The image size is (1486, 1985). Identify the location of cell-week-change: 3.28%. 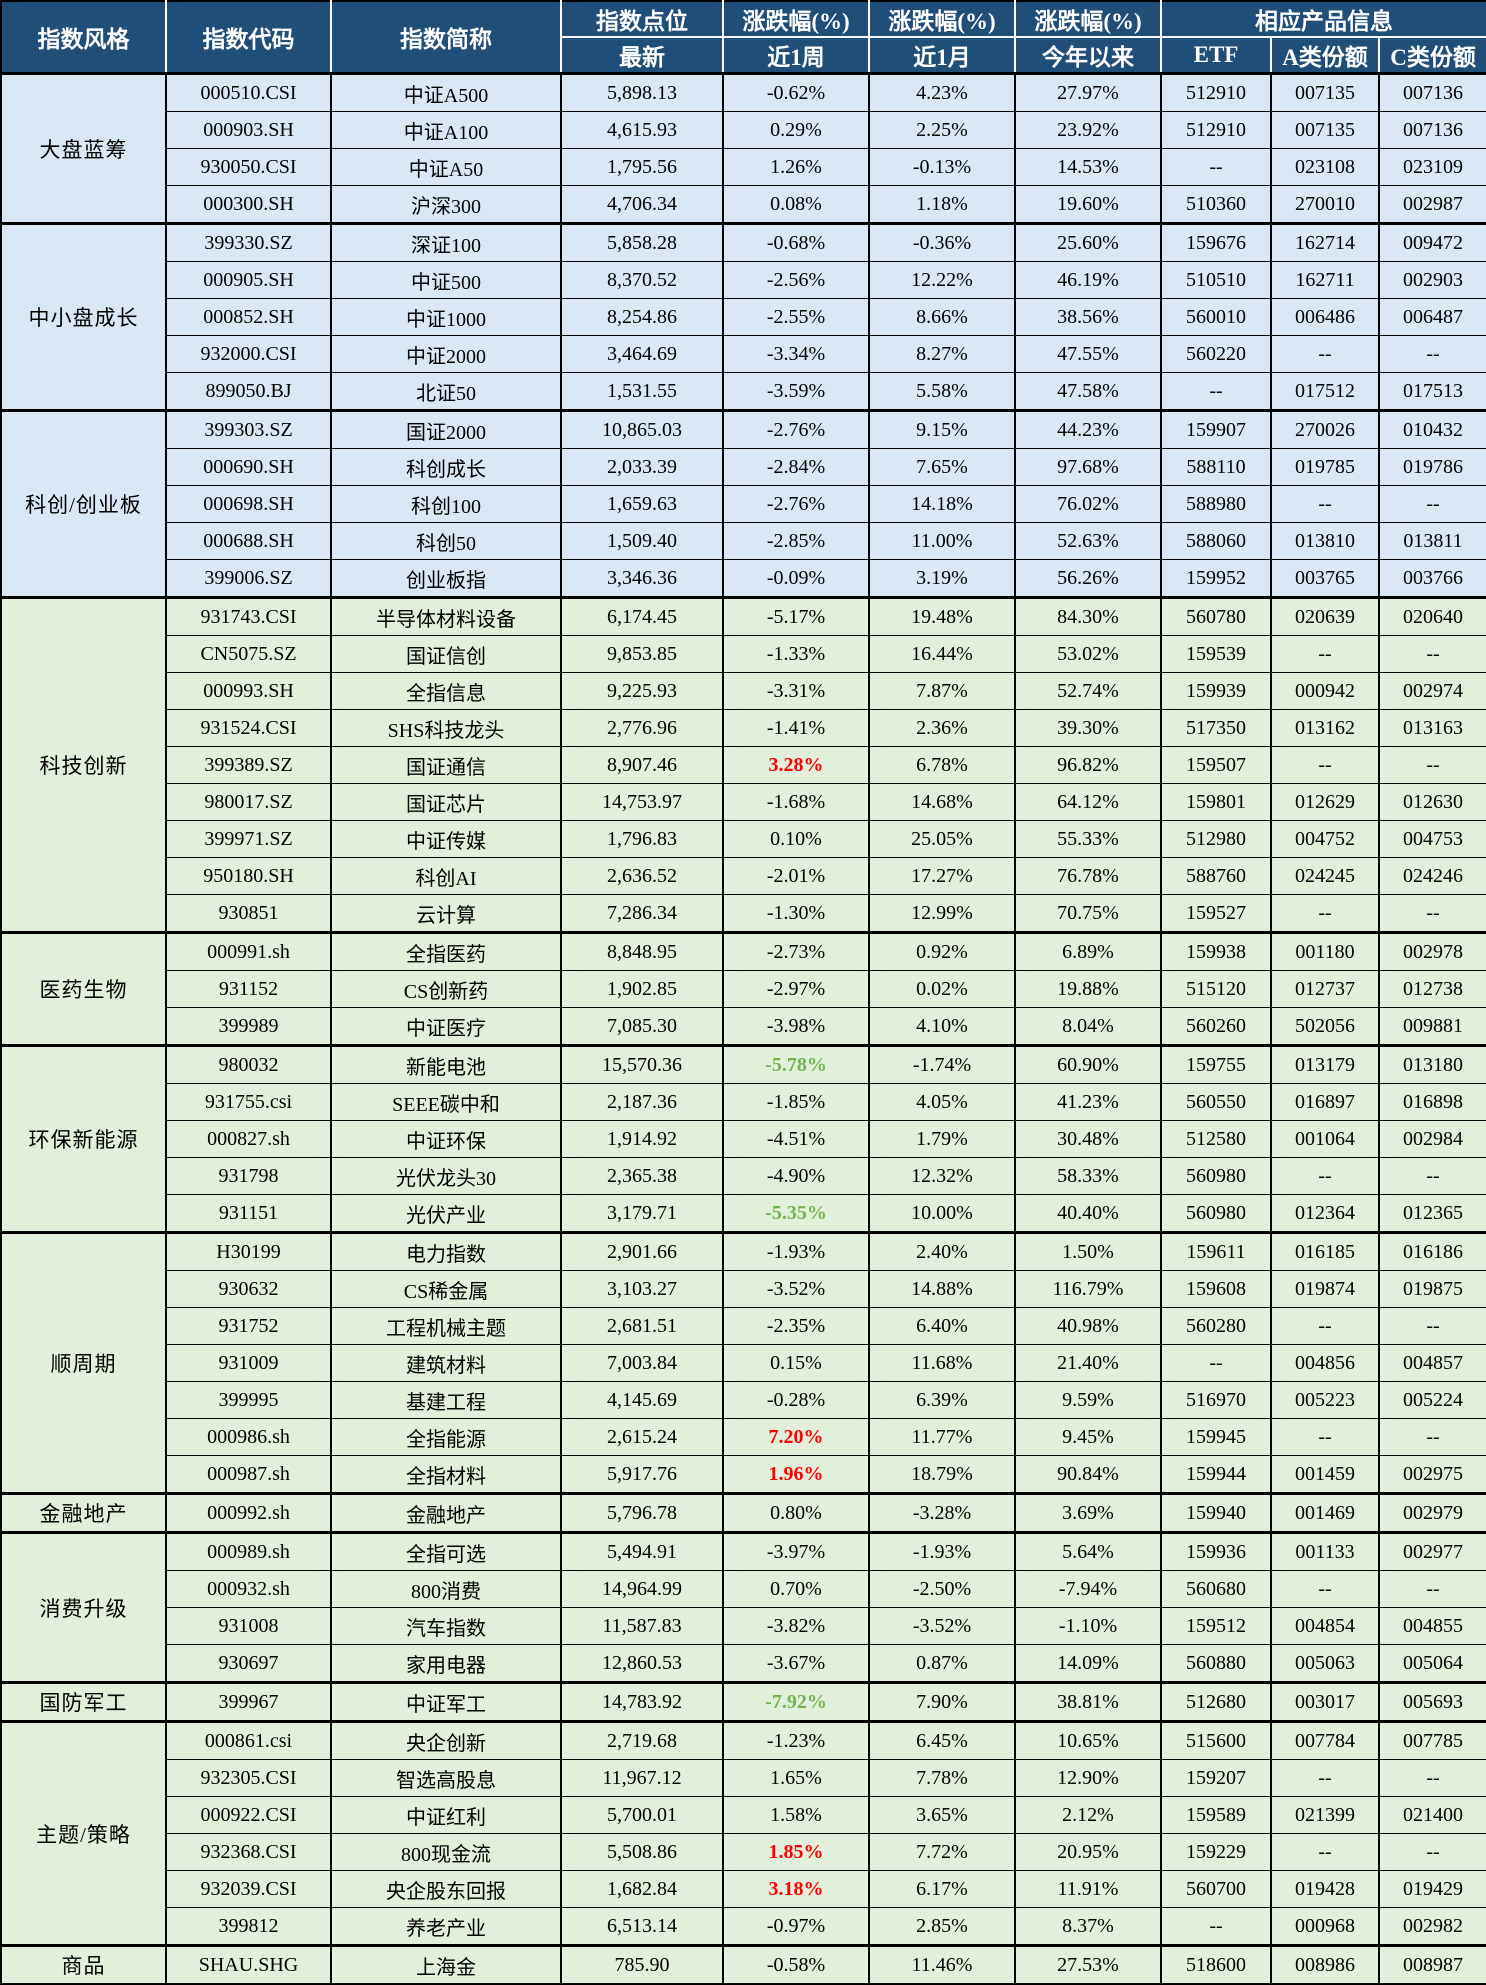
(796, 765).